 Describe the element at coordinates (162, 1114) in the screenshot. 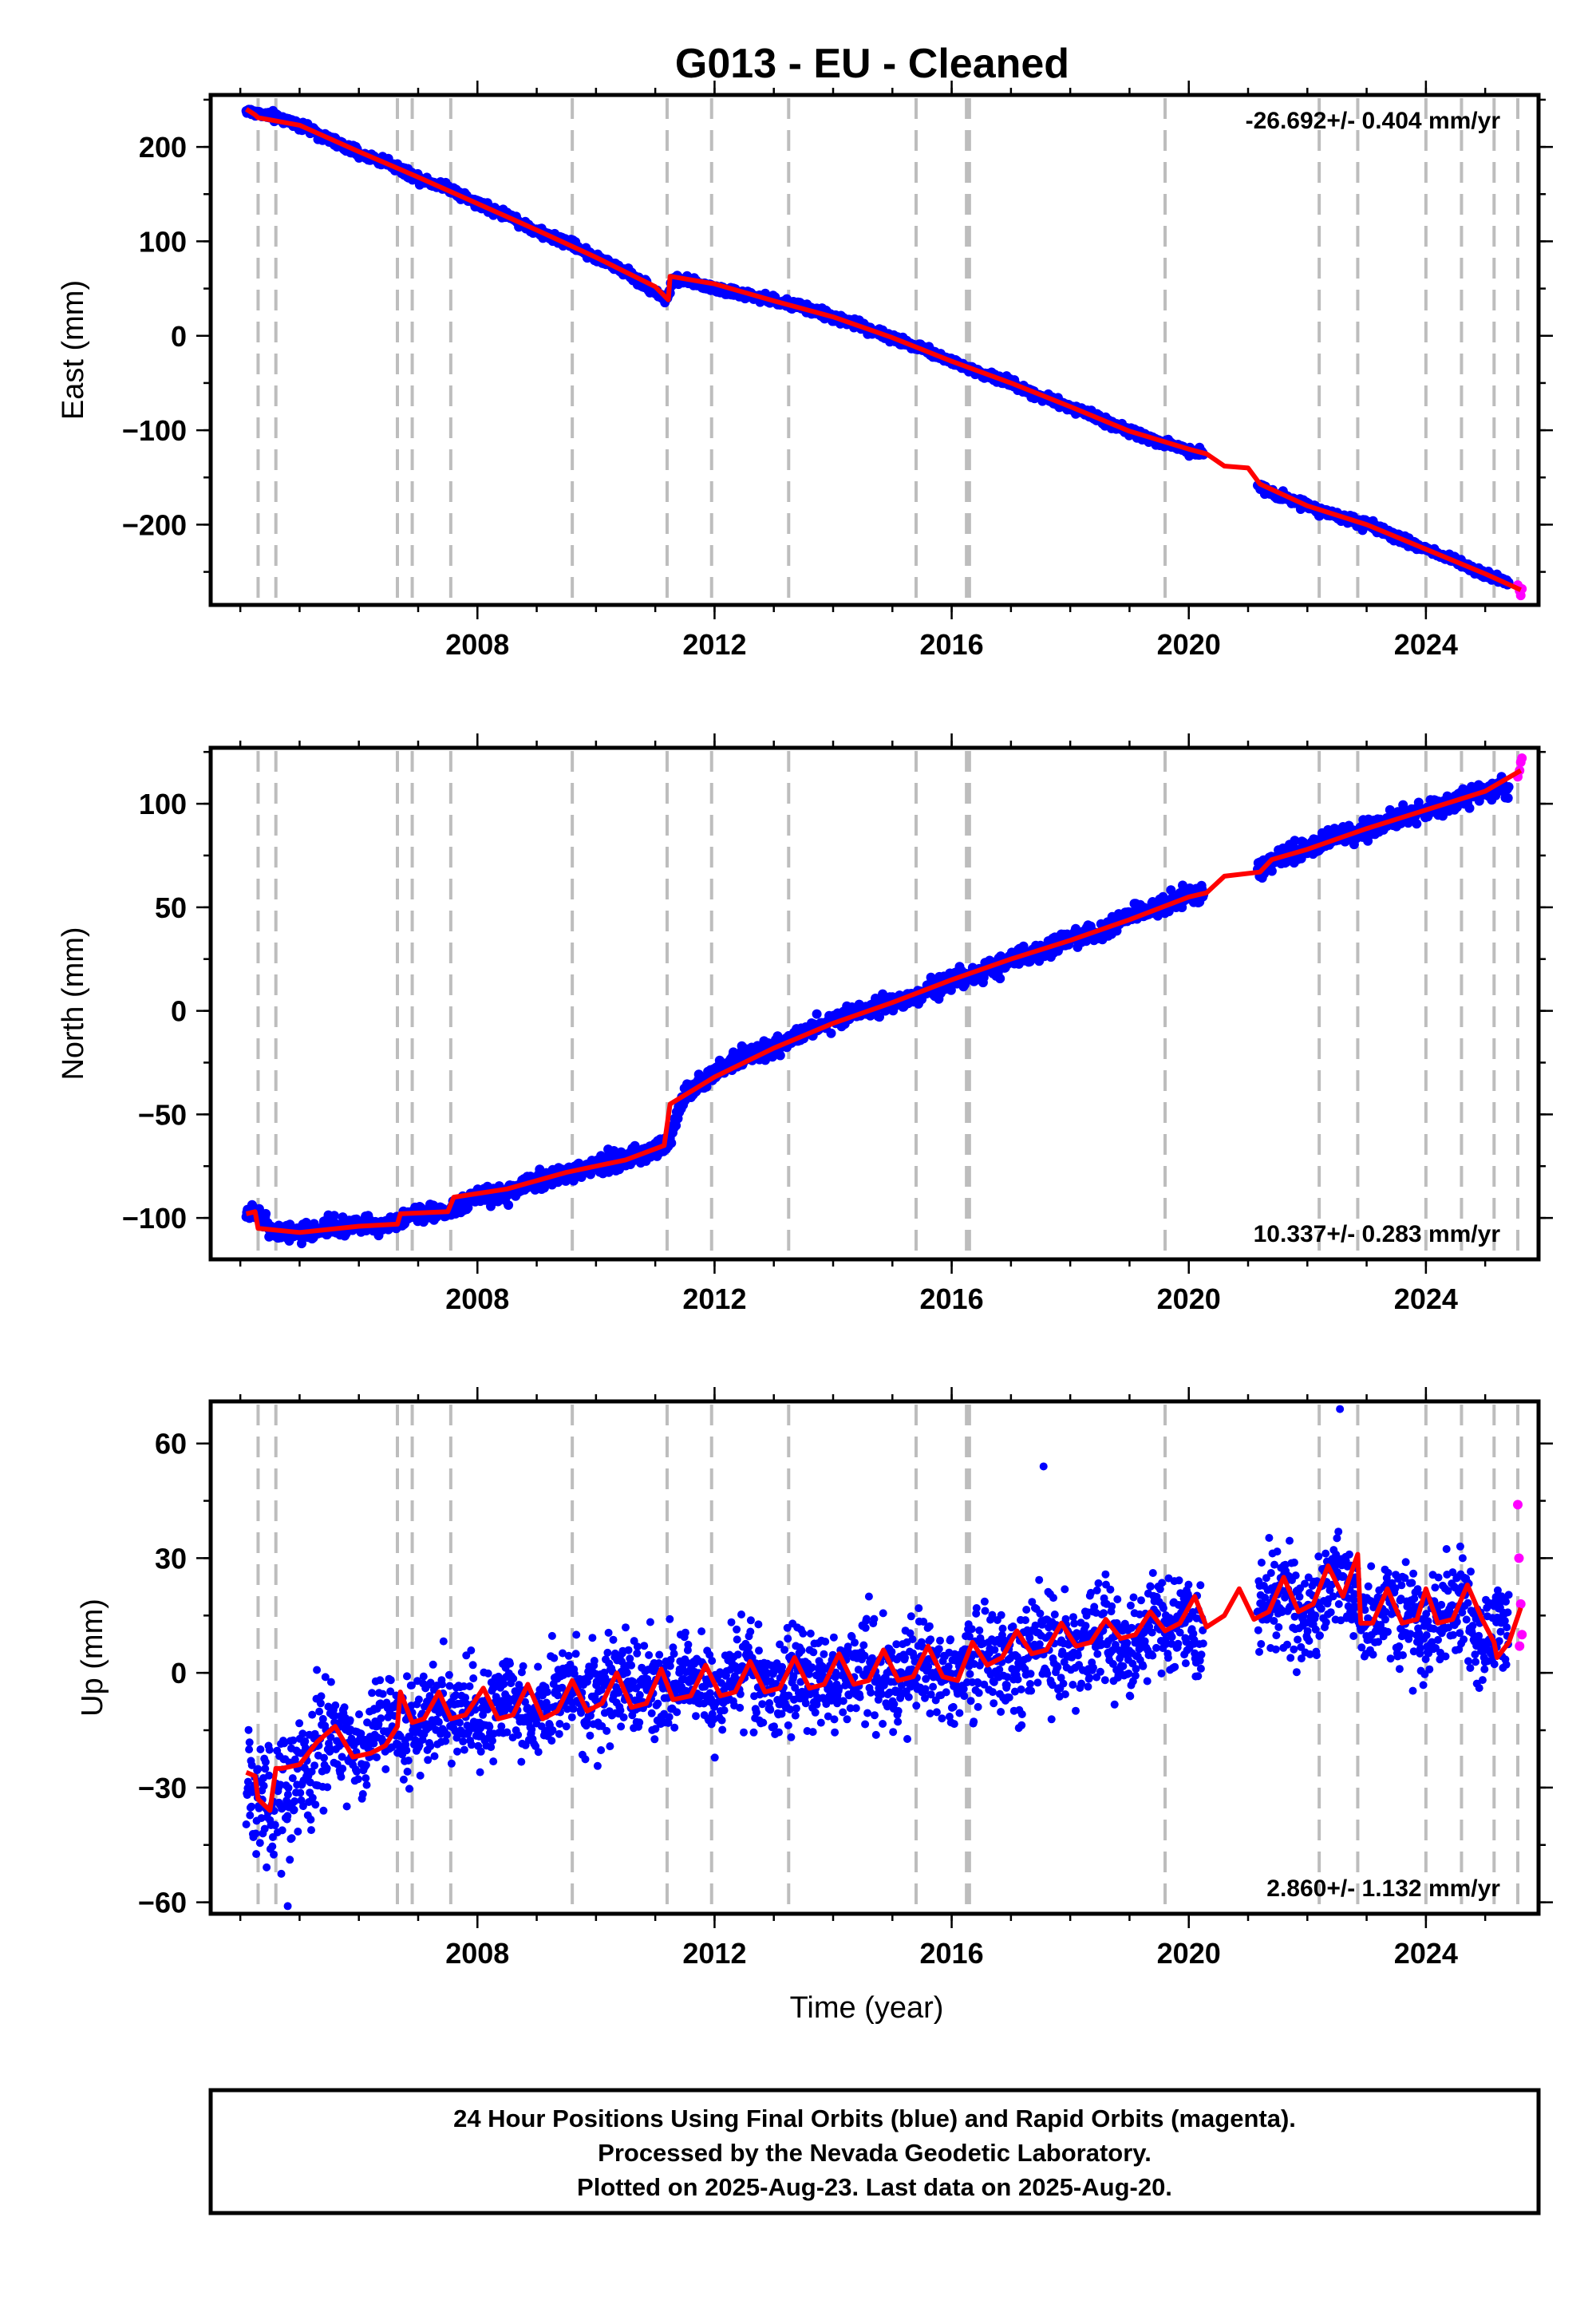

I see `north-y-tick-label: −50` at that location.